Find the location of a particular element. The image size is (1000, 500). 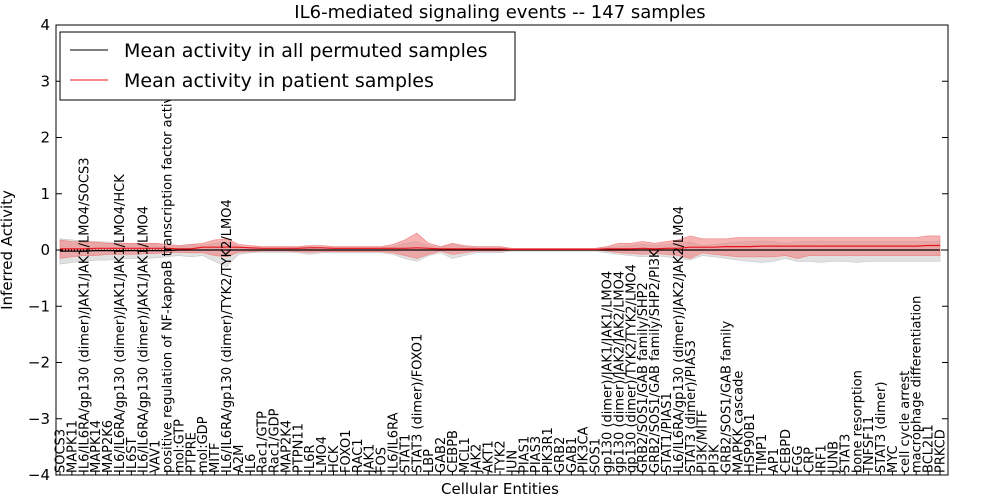

x-tick-label: AP1 is located at coordinates (774, 460).